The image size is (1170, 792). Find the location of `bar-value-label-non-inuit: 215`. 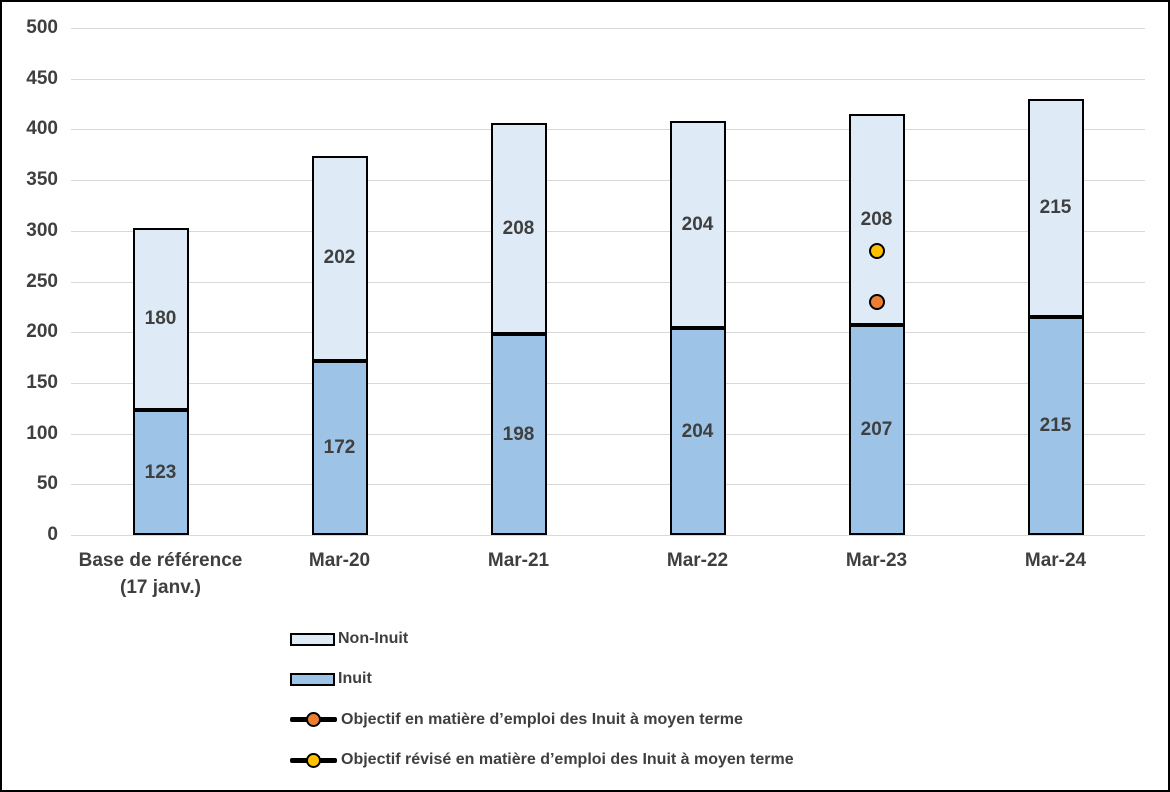

bar-value-label-non-inuit: 215 is located at coordinates (1055, 207).